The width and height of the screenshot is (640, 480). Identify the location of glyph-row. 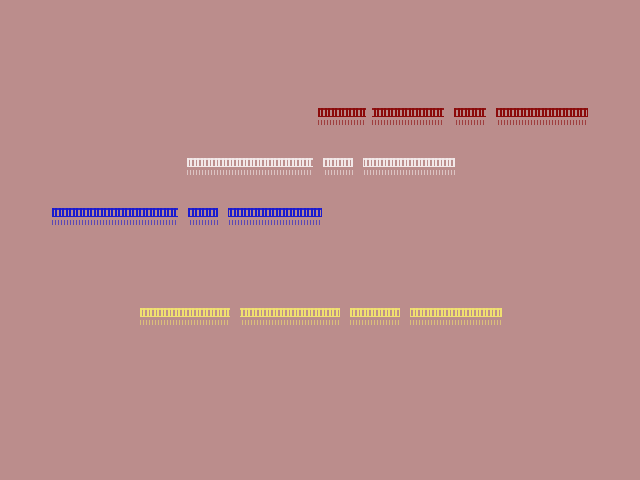
(321, 312).